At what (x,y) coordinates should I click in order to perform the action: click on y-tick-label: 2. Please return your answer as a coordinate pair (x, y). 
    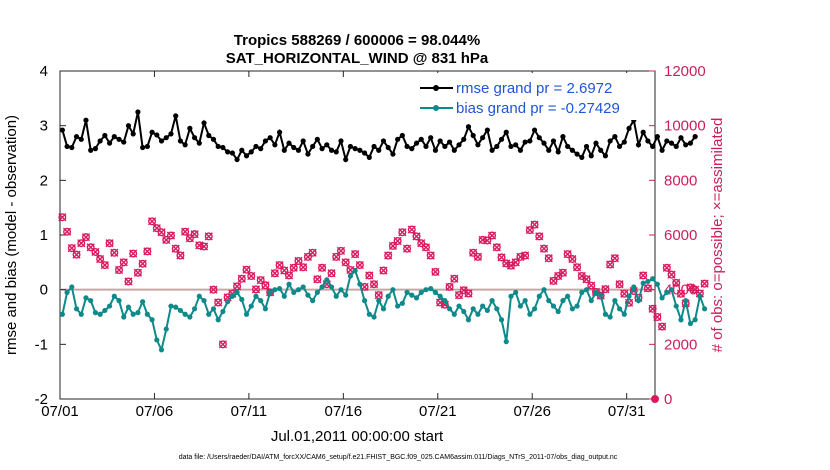
    Looking at the image, I should click on (44, 180).